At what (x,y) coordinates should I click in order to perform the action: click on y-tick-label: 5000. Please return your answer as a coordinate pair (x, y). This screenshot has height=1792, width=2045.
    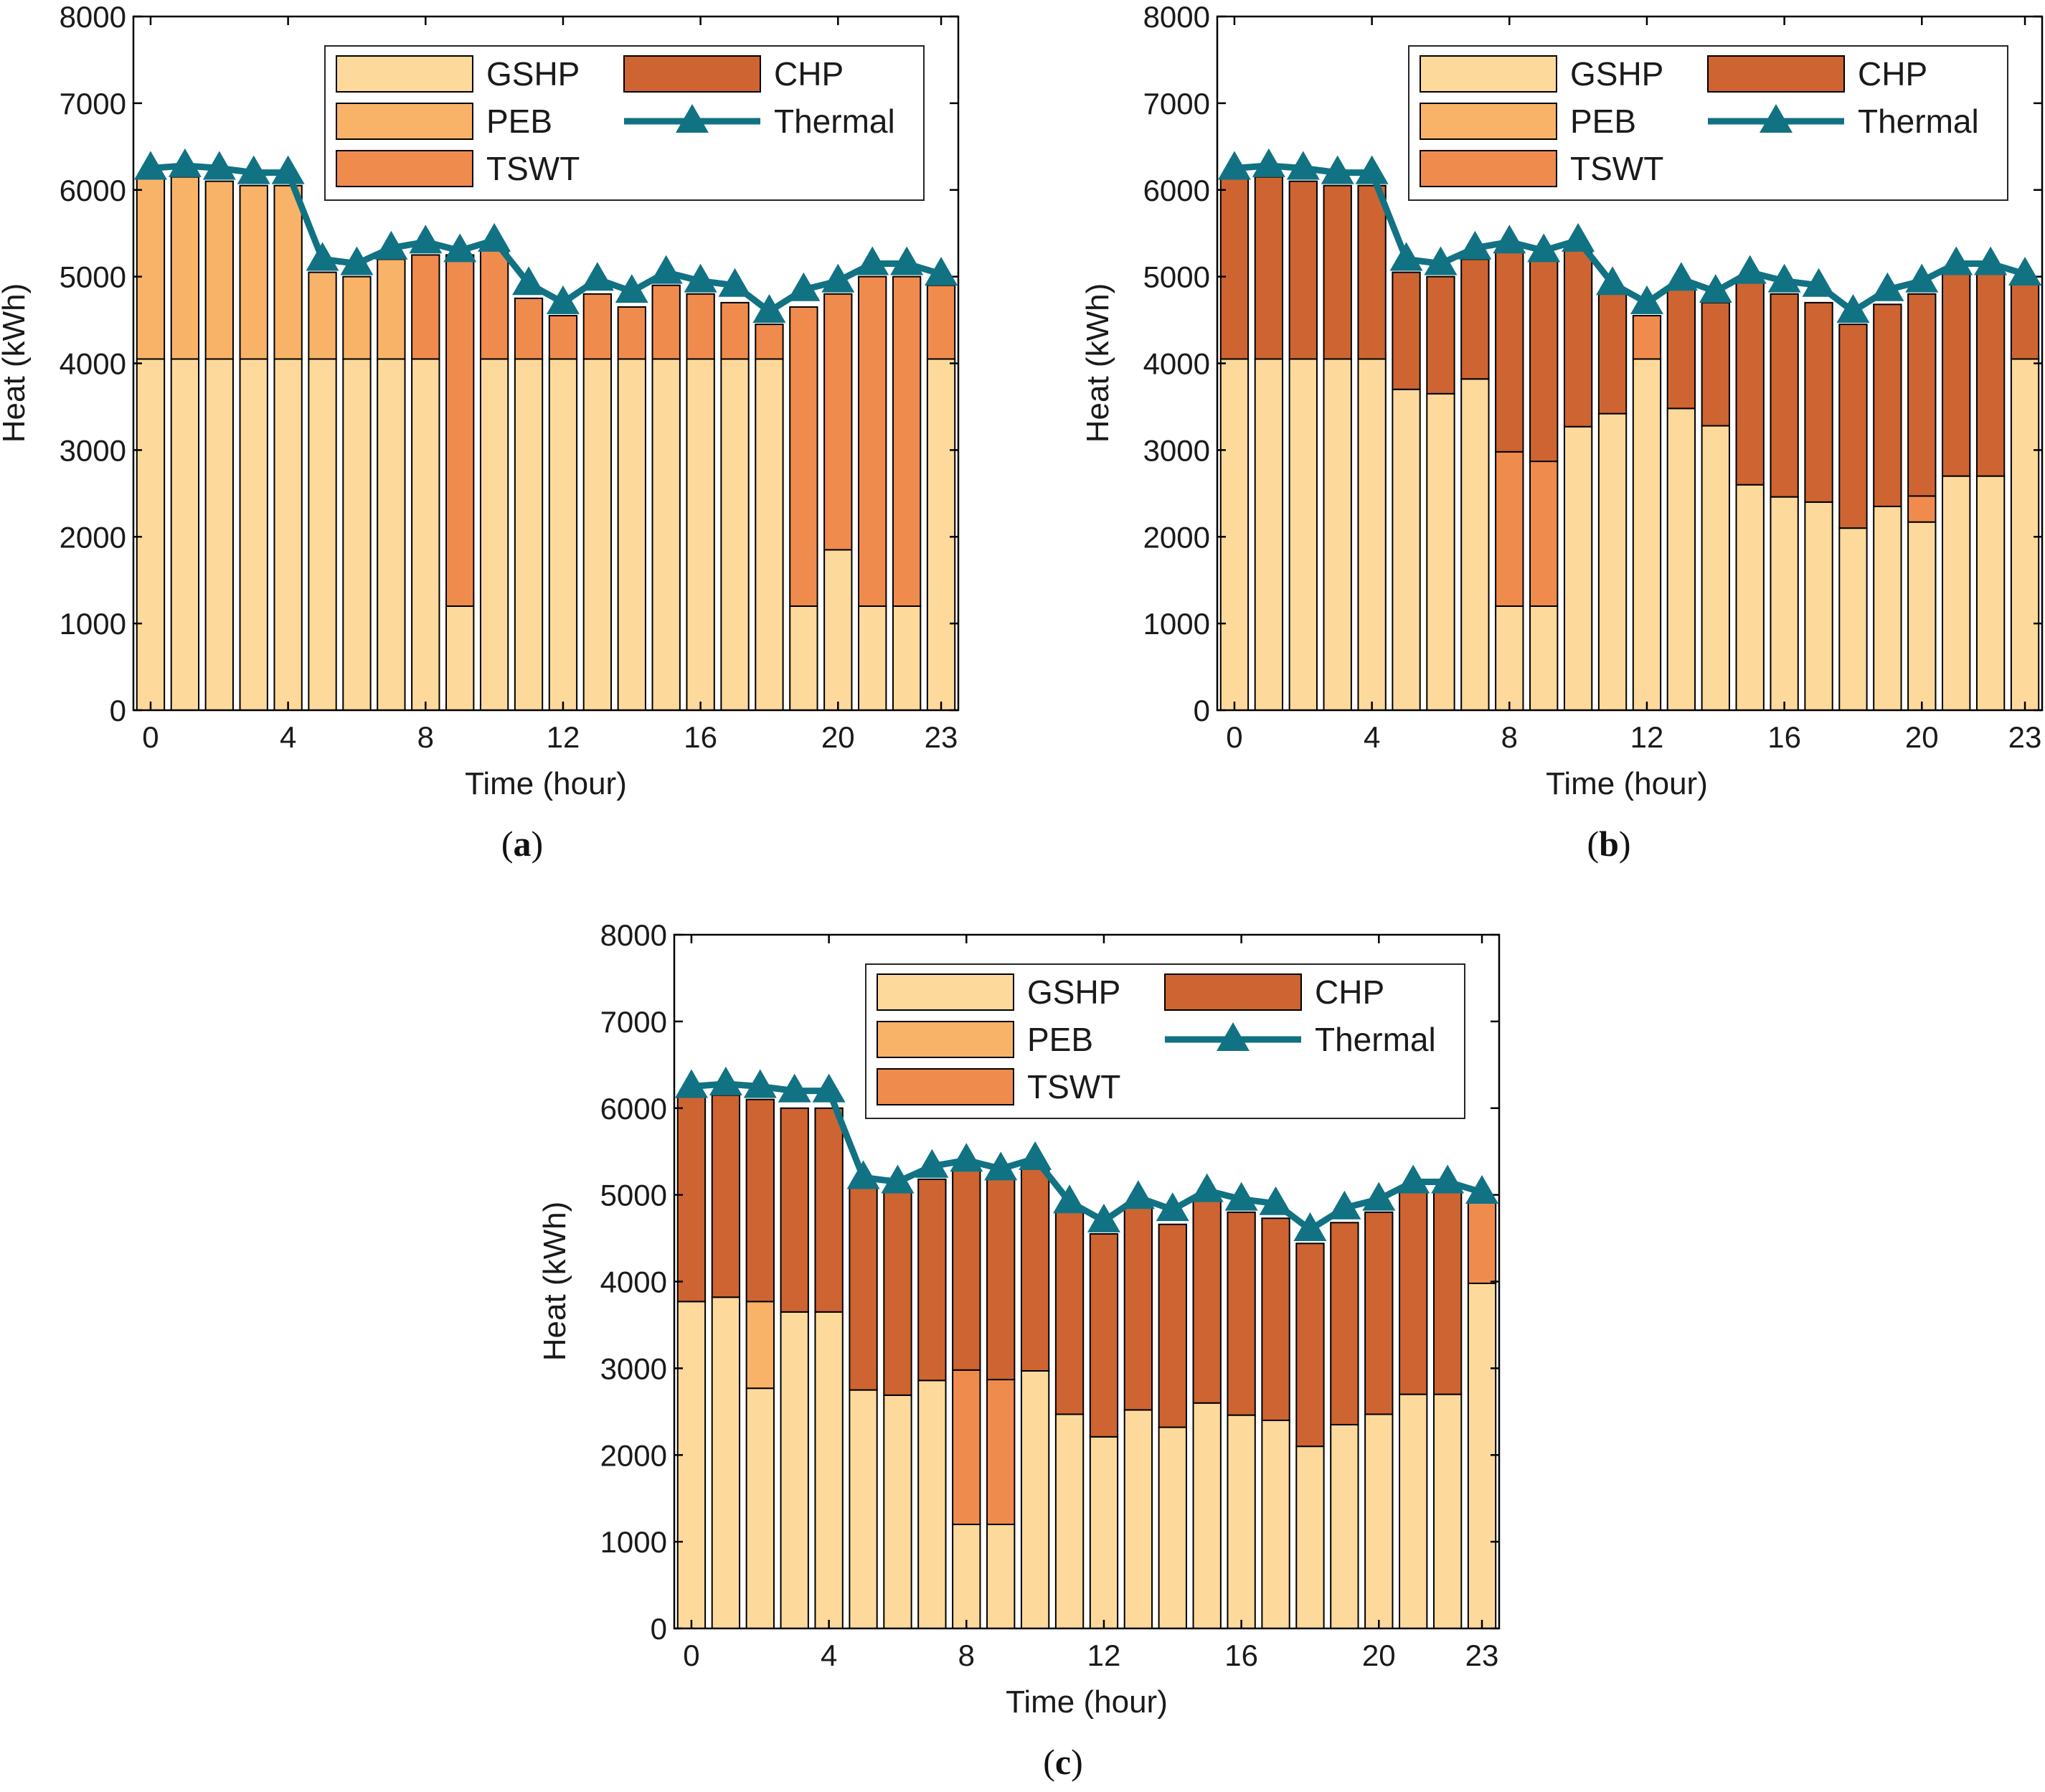
    Looking at the image, I should click on (93, 277).